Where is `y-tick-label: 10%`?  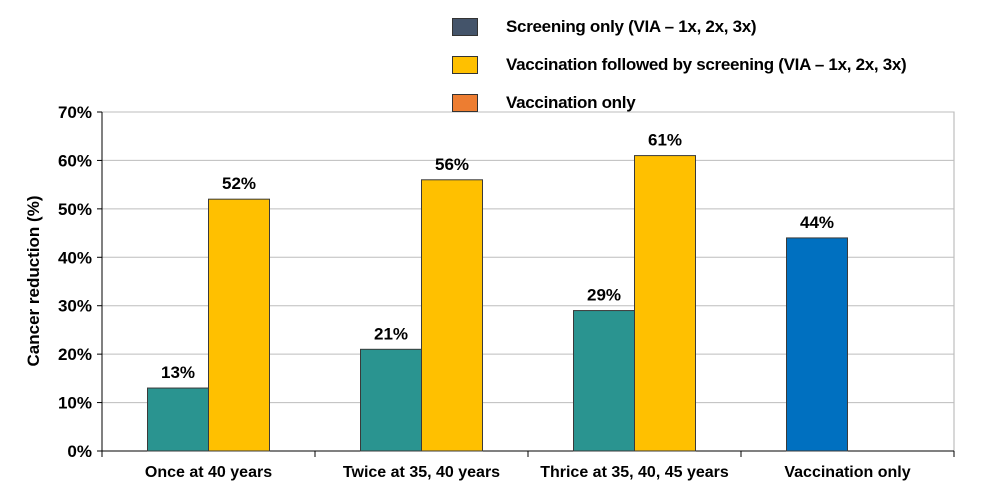 y-tick-label: 10% is located at coordinates (75, 403).